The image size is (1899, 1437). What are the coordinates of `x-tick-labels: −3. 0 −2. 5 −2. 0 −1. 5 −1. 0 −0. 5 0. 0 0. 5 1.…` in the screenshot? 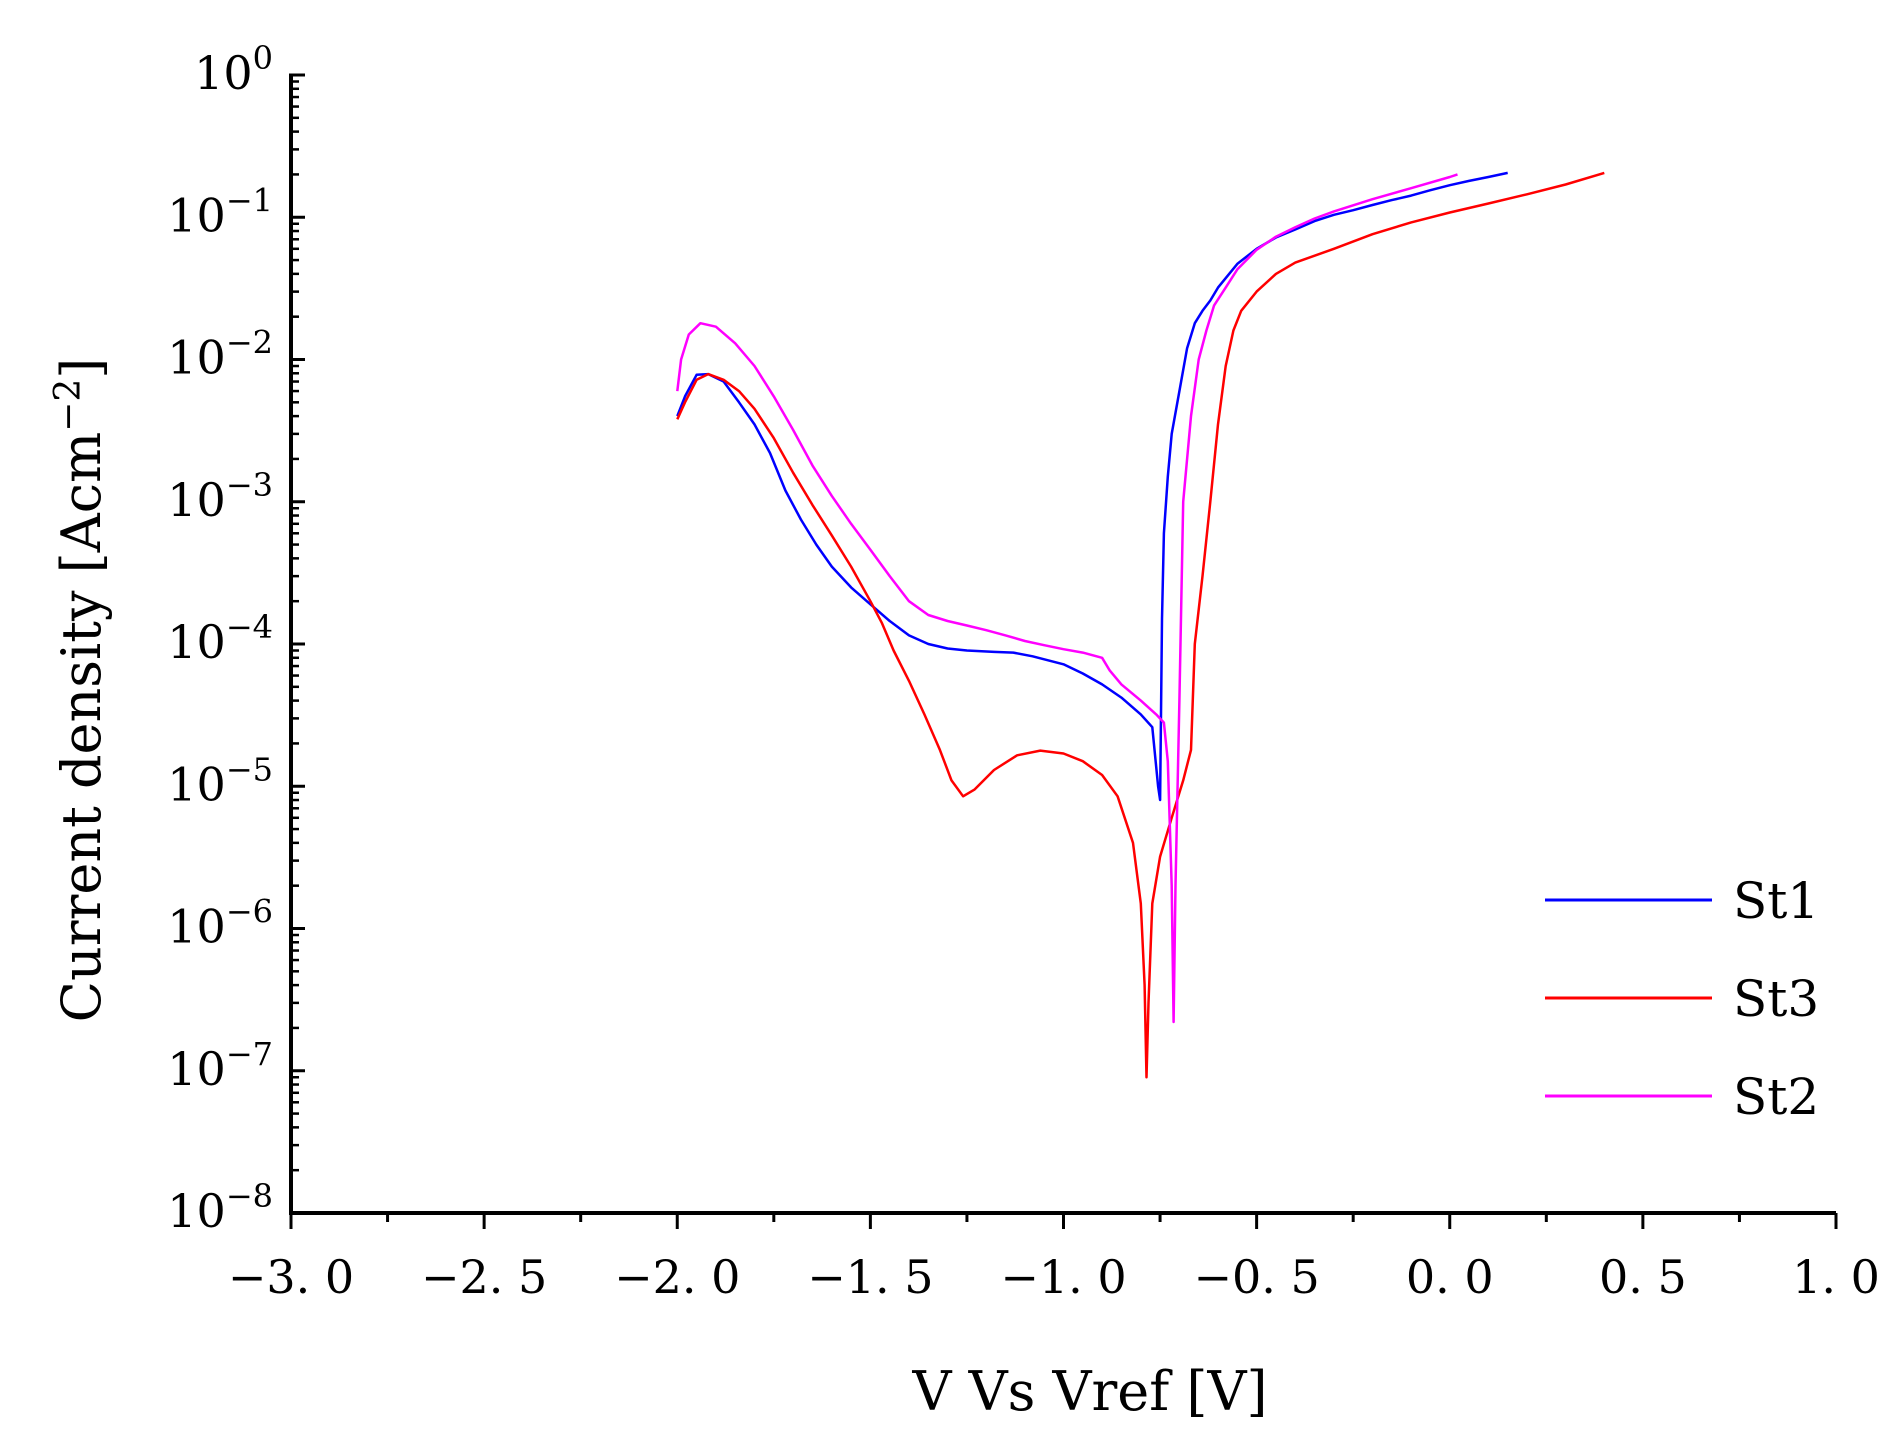 It's located at (1054, 1277).